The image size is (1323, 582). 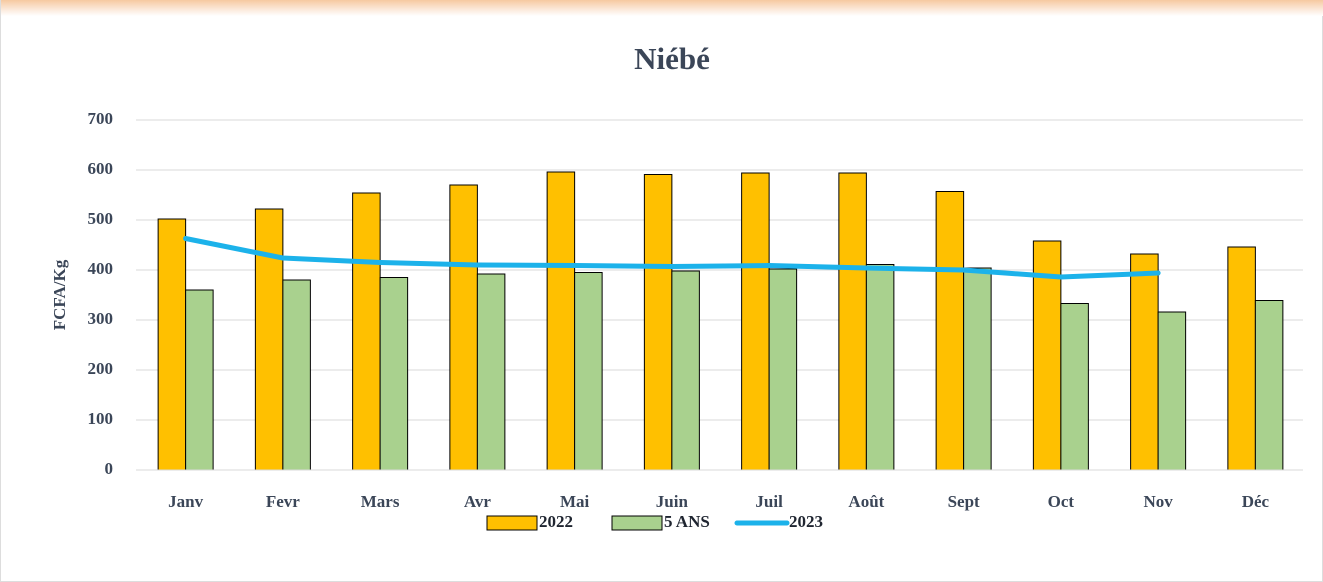 I want to click on y-tick-label: 300, so click(x=101, y=318).